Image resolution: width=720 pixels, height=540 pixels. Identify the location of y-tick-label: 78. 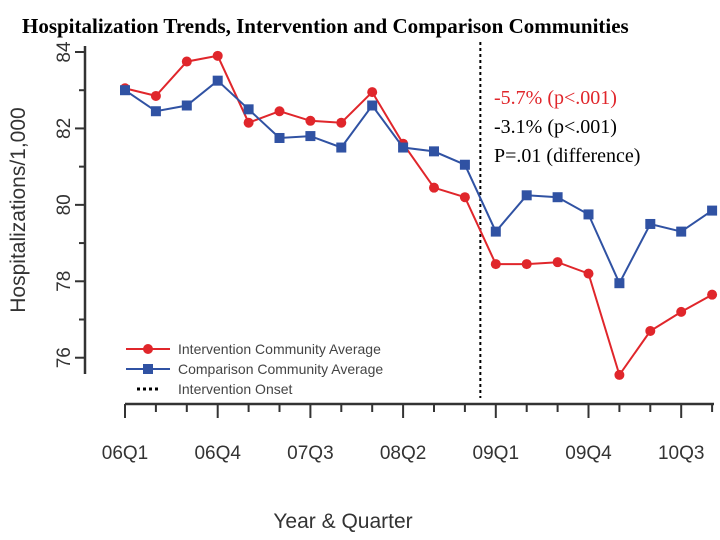
(64, 281).